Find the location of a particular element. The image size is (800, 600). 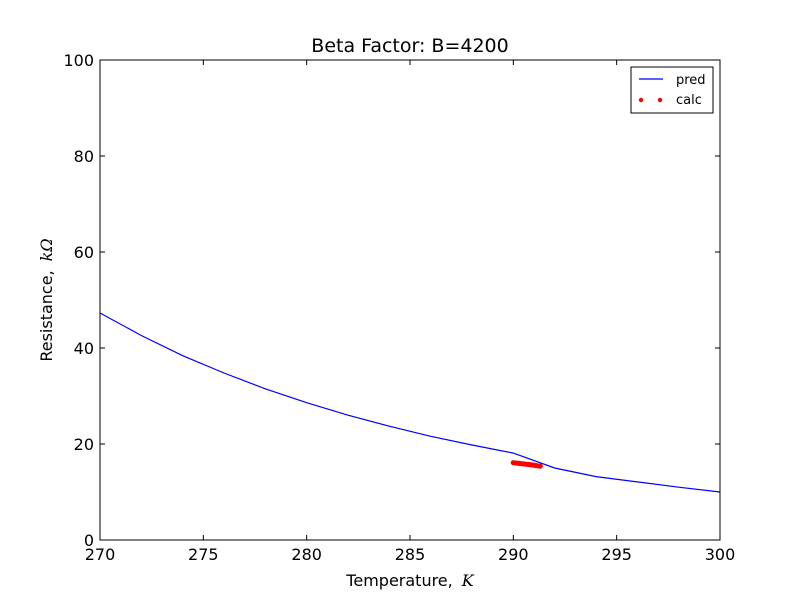

y-axis-label-text: Resistance, is located at coordinates (46, 315).